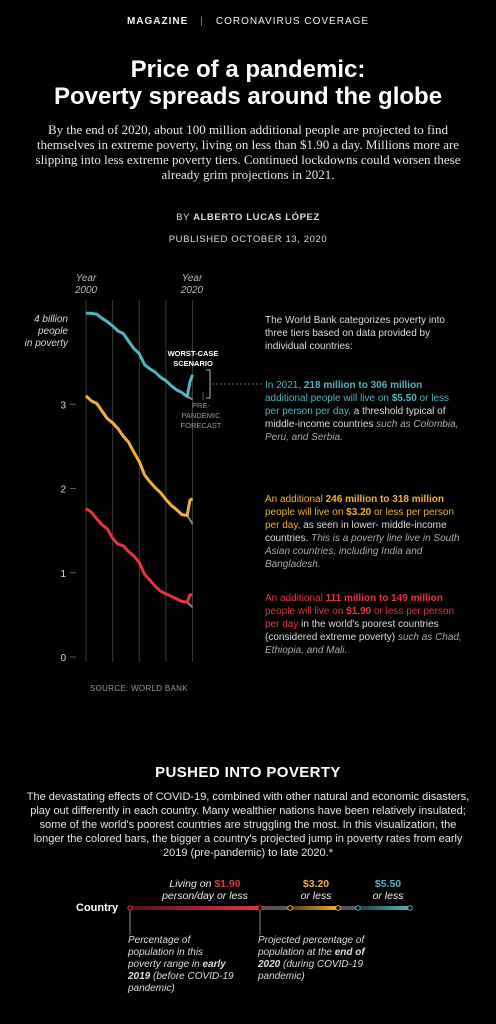  What do you see at coordinates (63, 490) in the screenshot?
I see `y-tick-label: 2` at bounding box center [63, 490].